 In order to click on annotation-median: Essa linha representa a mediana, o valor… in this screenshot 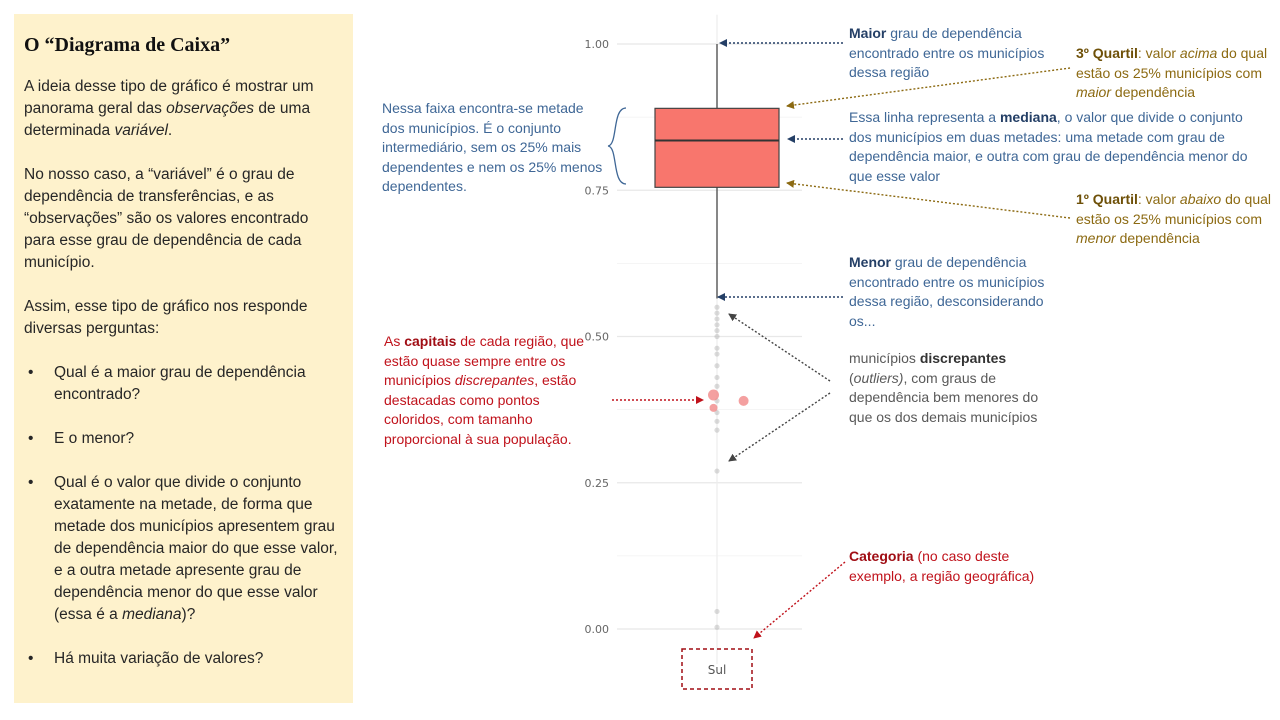, I will do `click(1048, 146)`.